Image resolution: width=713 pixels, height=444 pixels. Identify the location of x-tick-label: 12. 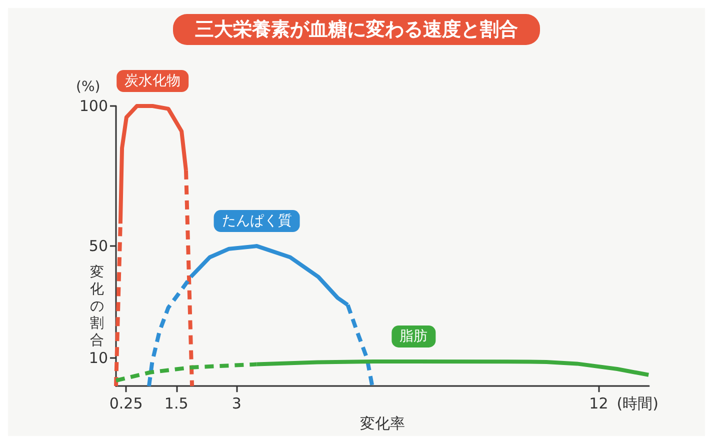
(598, 403).